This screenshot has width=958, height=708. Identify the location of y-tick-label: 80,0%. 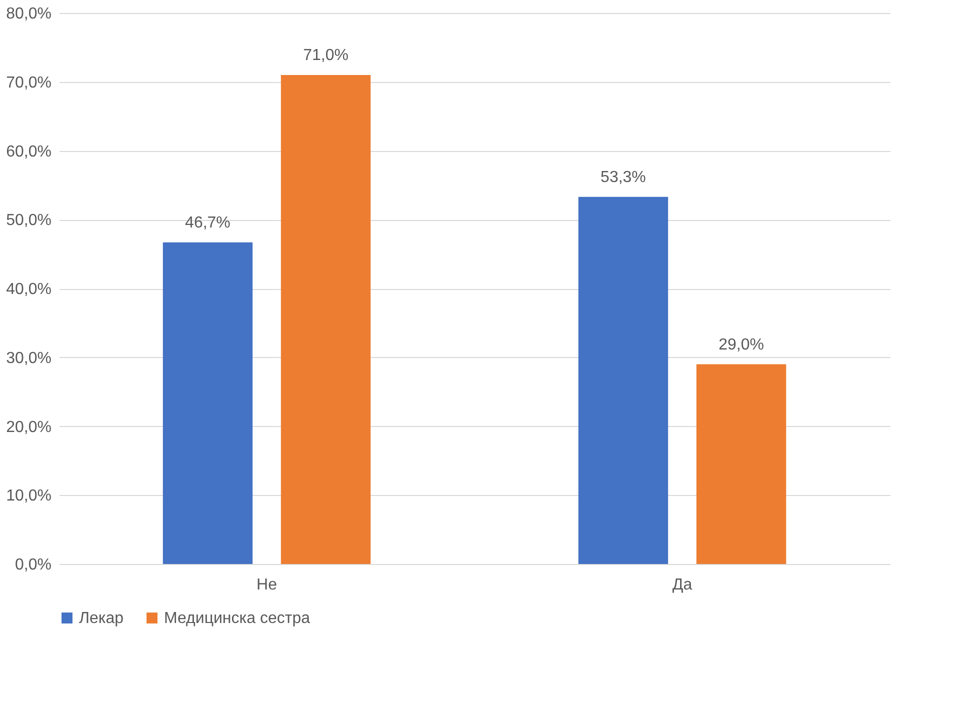
(29, 14).